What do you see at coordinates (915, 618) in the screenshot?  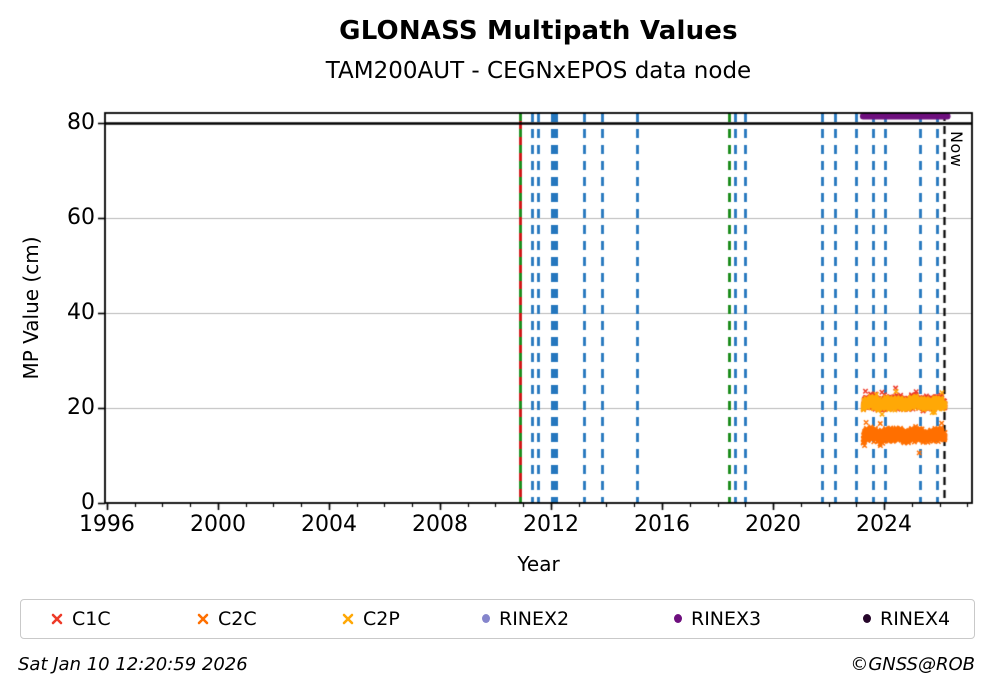 I see `legend-label: RINEX4` at bounding box center [915, 618].